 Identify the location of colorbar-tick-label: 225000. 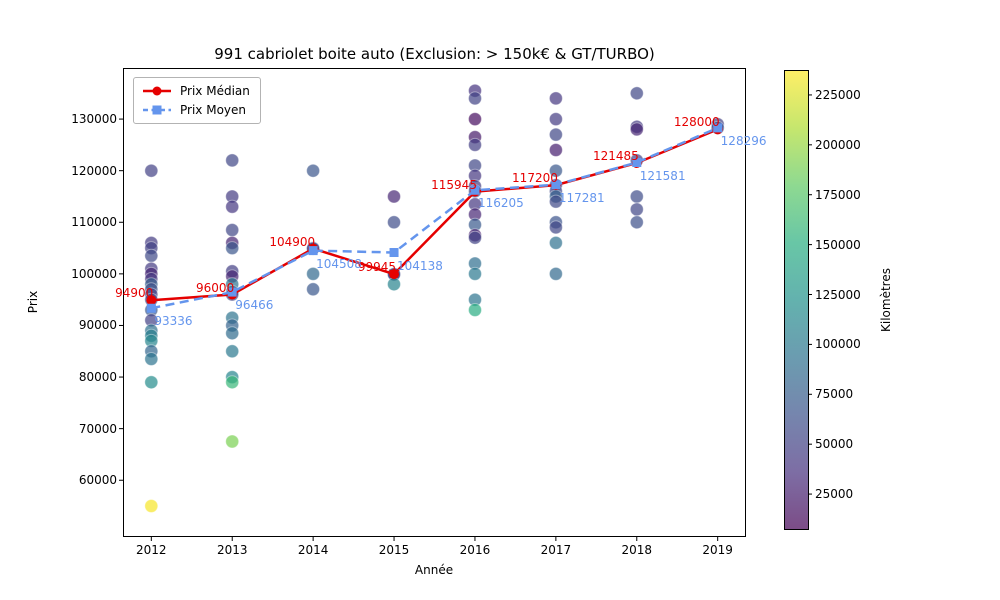
(838, 94).